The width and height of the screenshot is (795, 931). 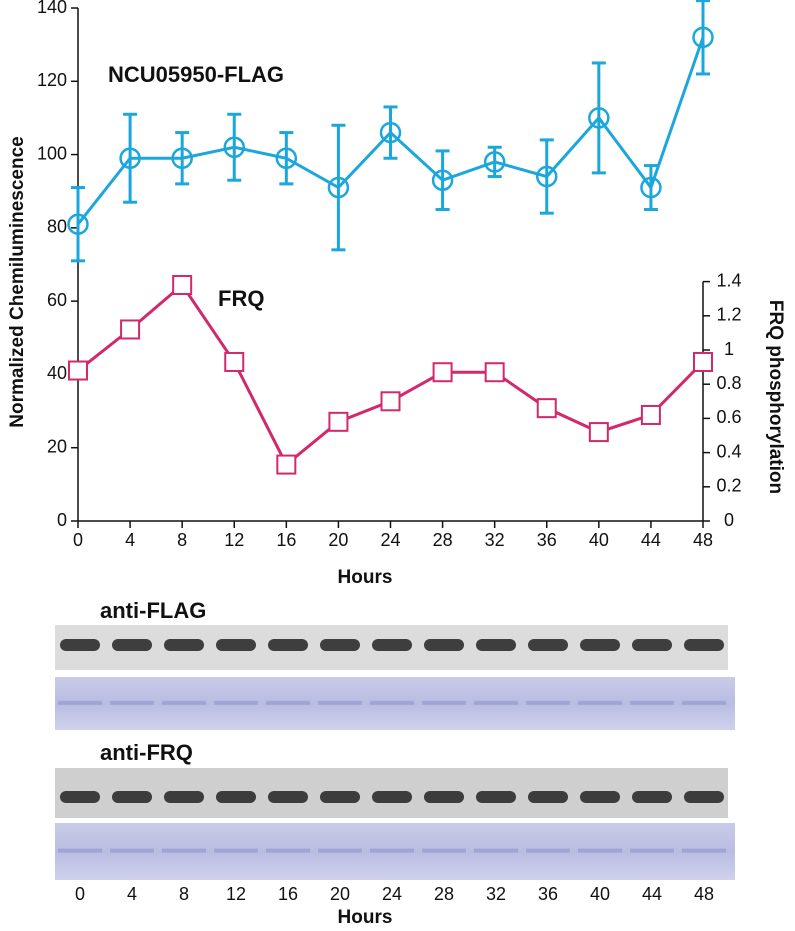 What do you see at coordinates (52, 153) in the screenshot?
I see `y-tick-label: 100` at bounding box center [52, 153].